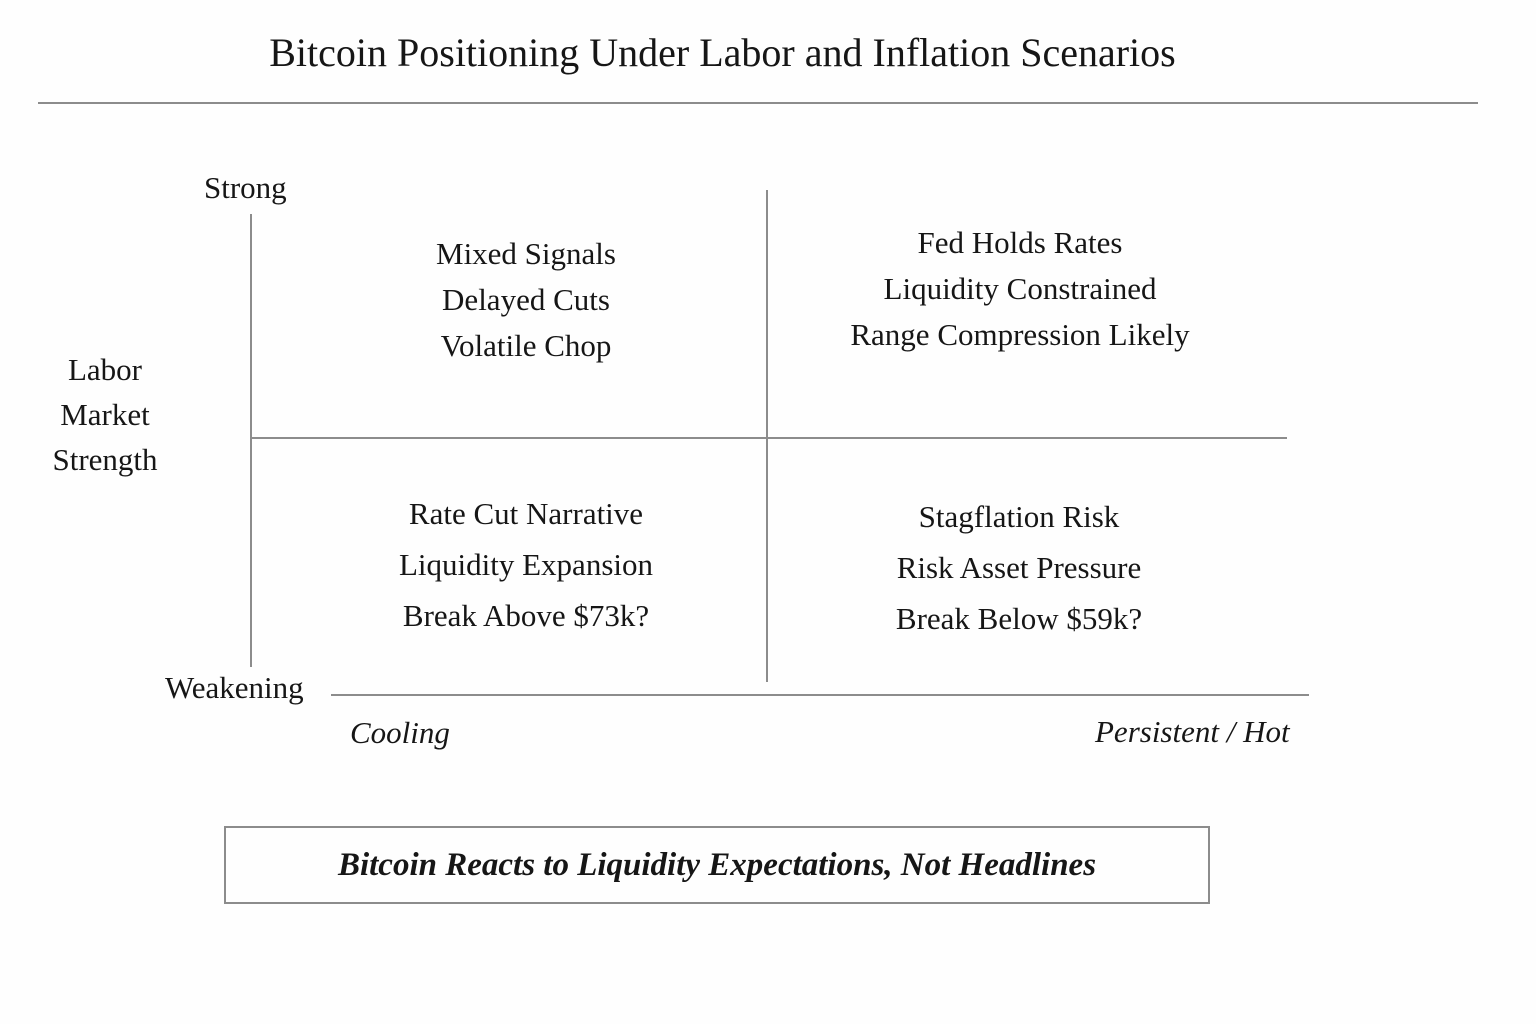 This screenshot has height=1024, width=1536. Describe the element at coordinates (234, 687) in the screenshot. I see `y-axis-bottom-label: Weakening` at that location.